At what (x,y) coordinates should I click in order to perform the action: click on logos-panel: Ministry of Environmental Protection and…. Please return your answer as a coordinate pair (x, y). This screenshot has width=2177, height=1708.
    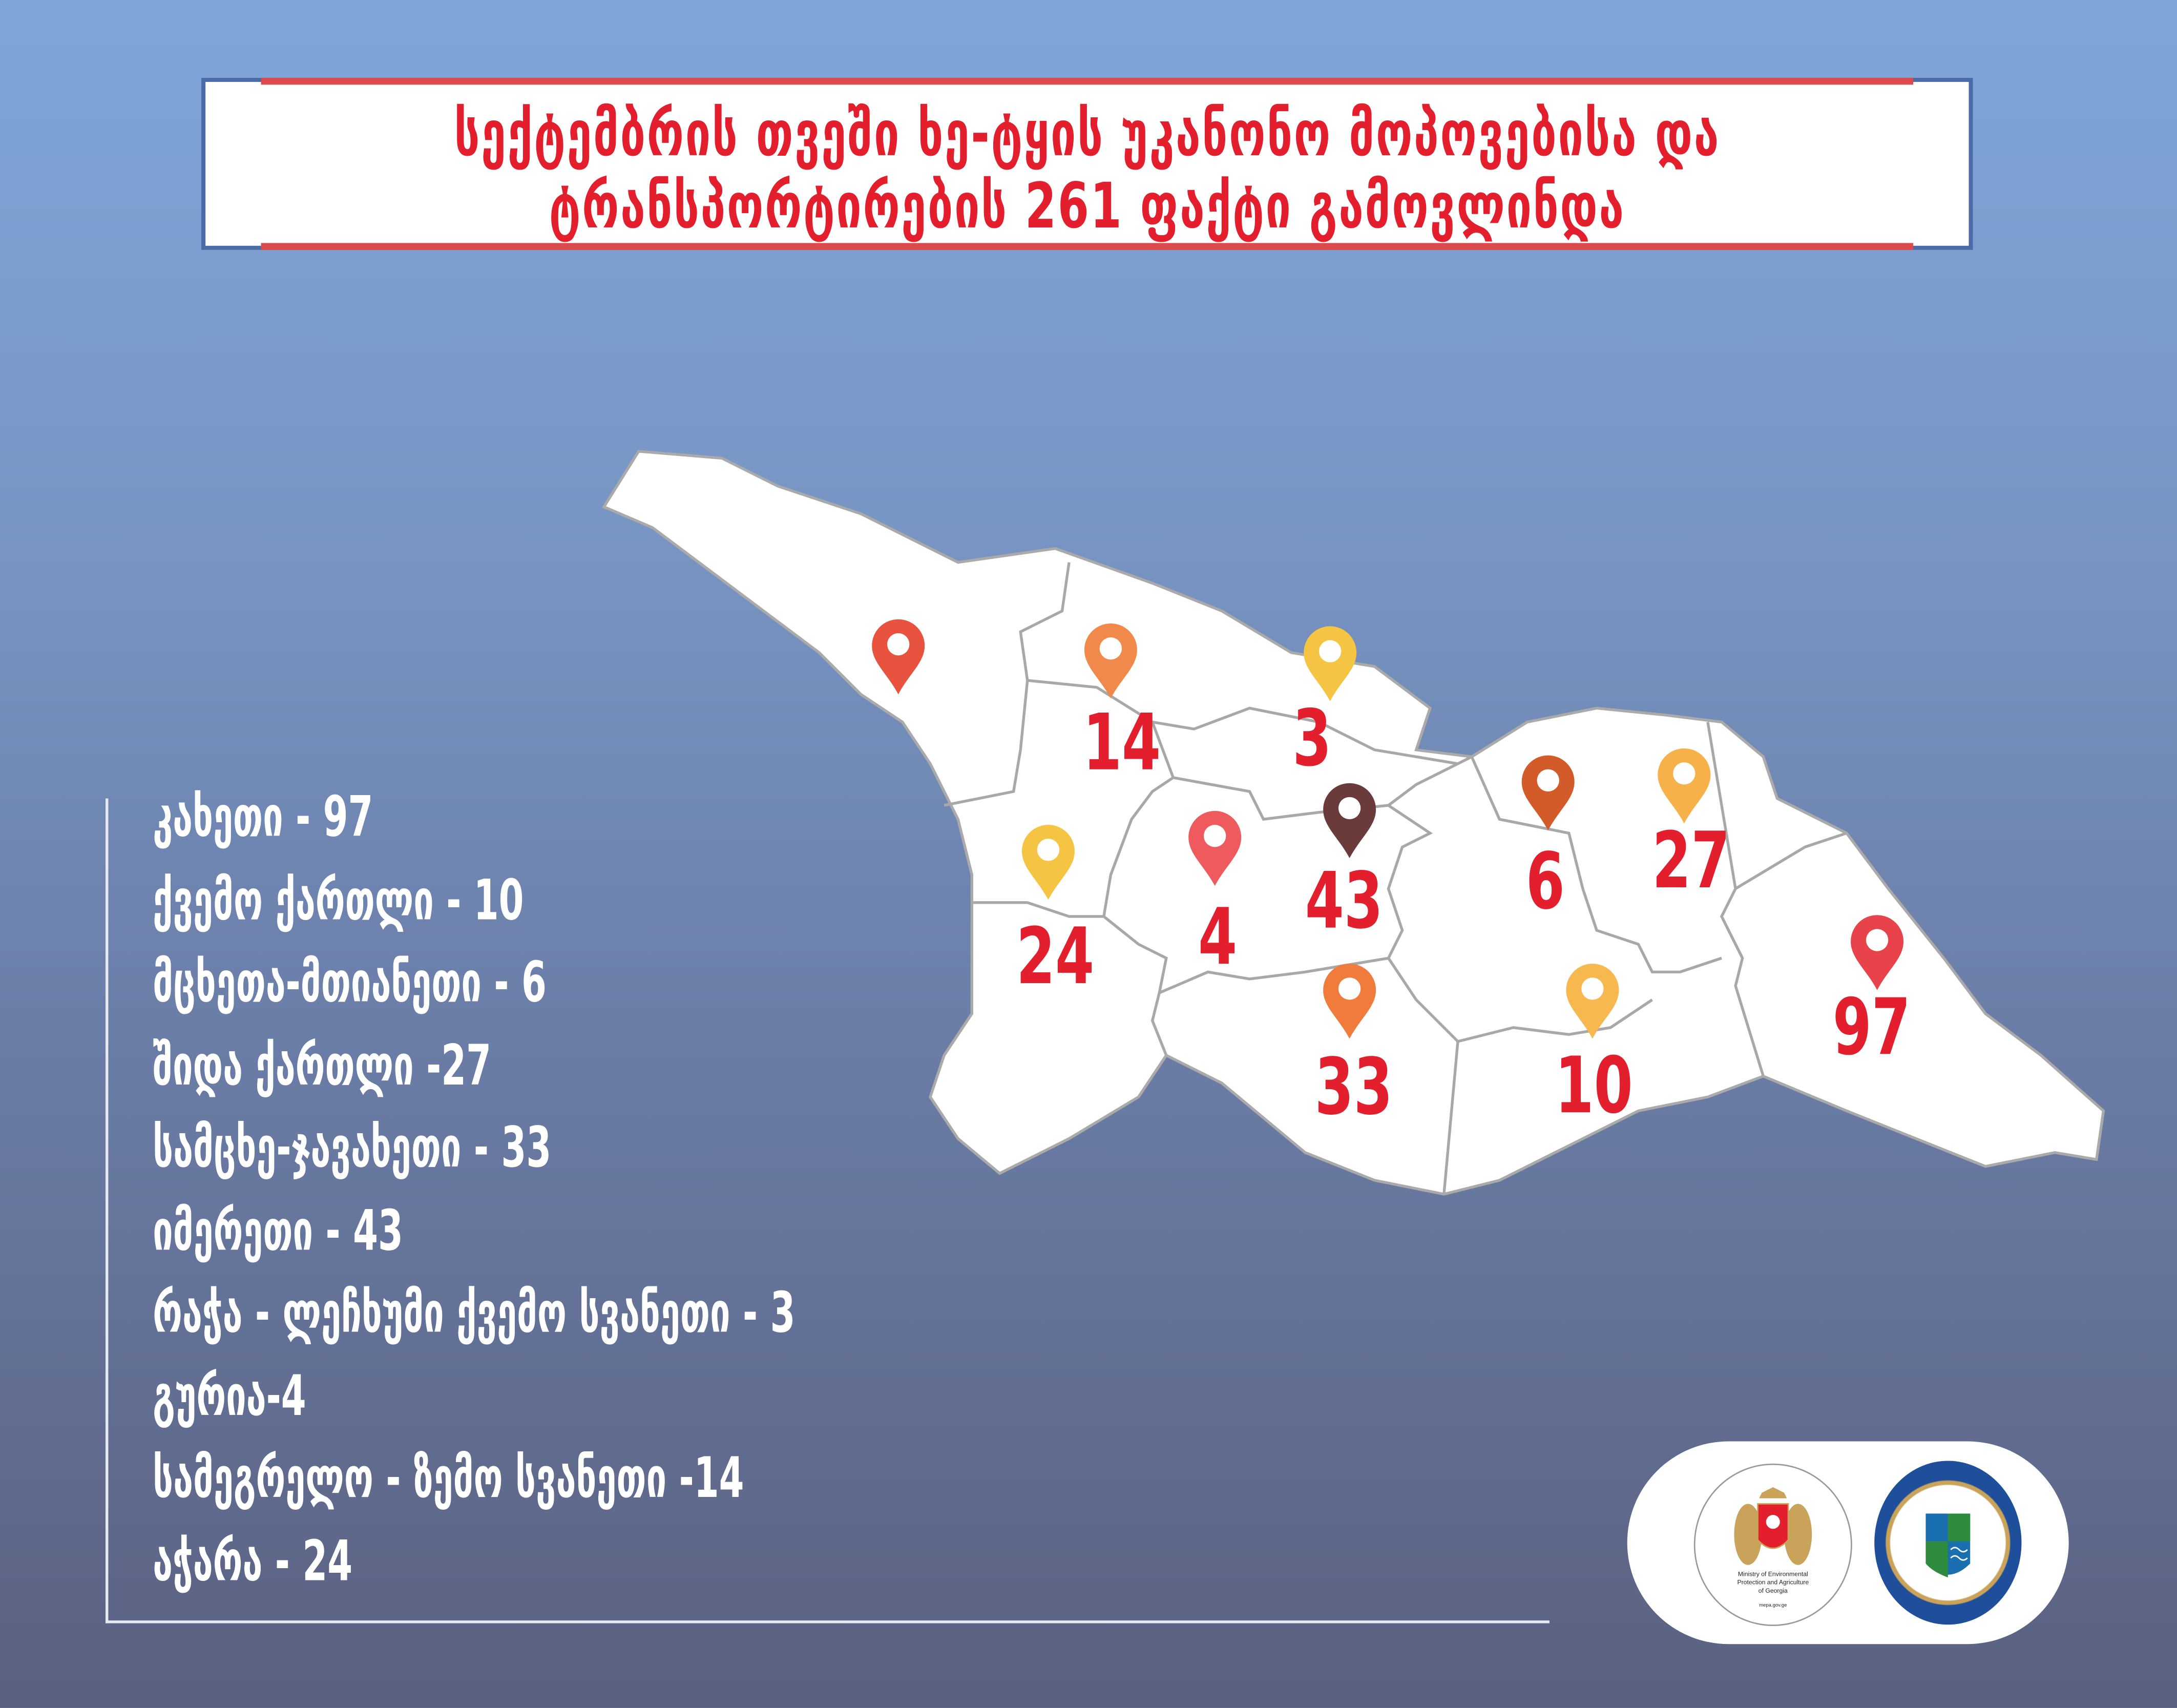
    Looking at the image, I should click on (1848, 1542).